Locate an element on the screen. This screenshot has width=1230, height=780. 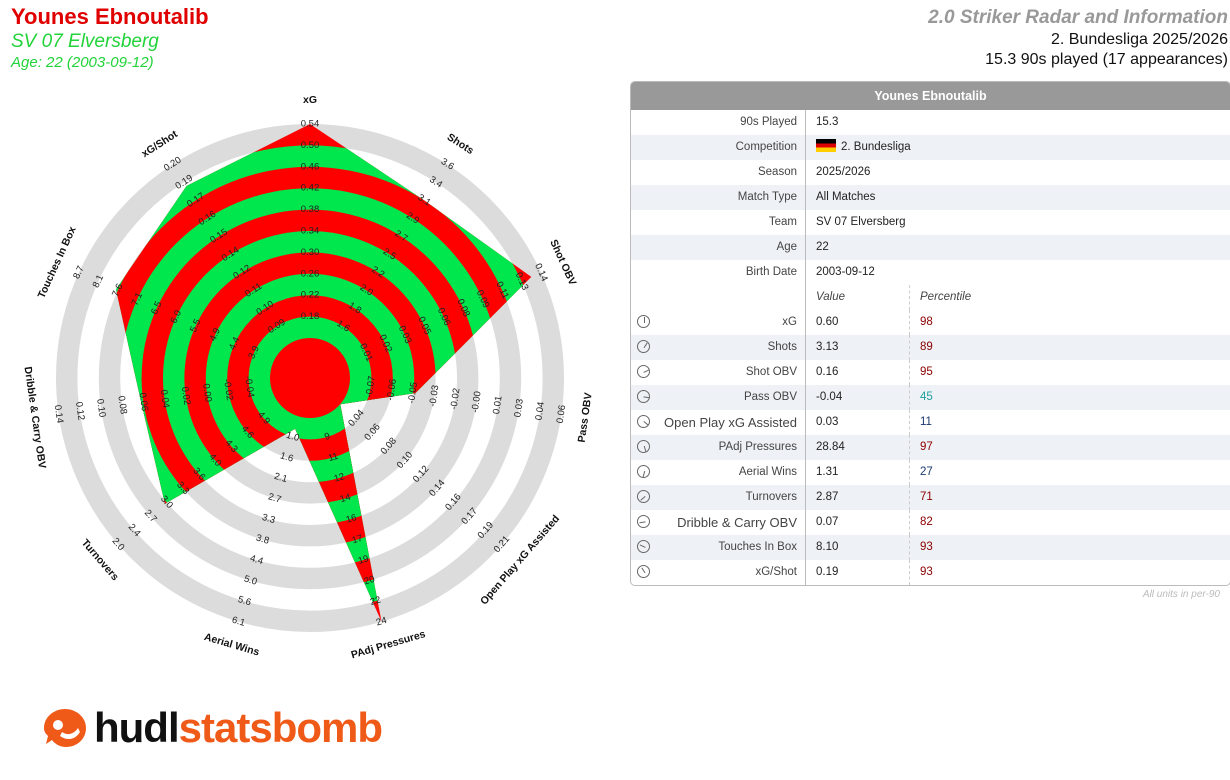
metric-percentile: 11 is located at coordinates (926, 422).